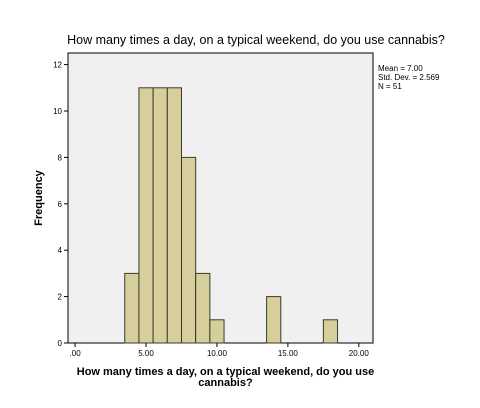 Image resolution: width=480 pixels, height=408 pixels. I want to click on y-tick-label: 10, so click(57, 111).